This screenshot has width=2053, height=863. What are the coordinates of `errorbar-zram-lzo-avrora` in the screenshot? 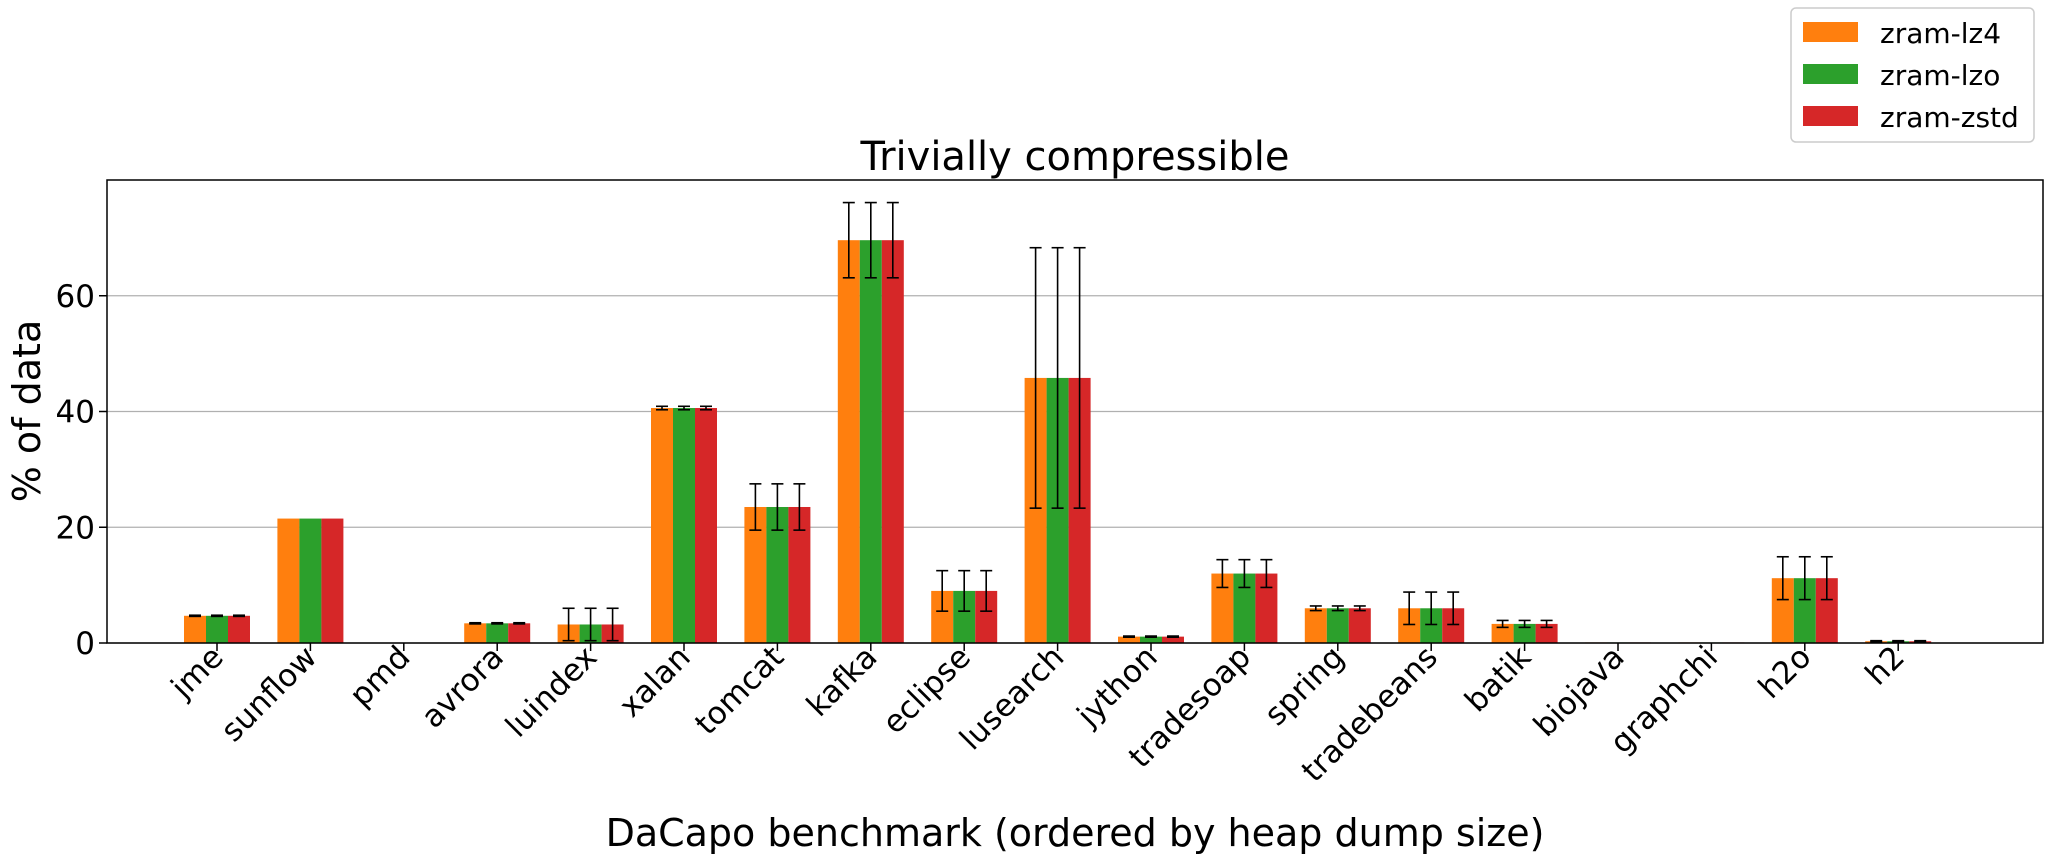 It's located at (497, 623).